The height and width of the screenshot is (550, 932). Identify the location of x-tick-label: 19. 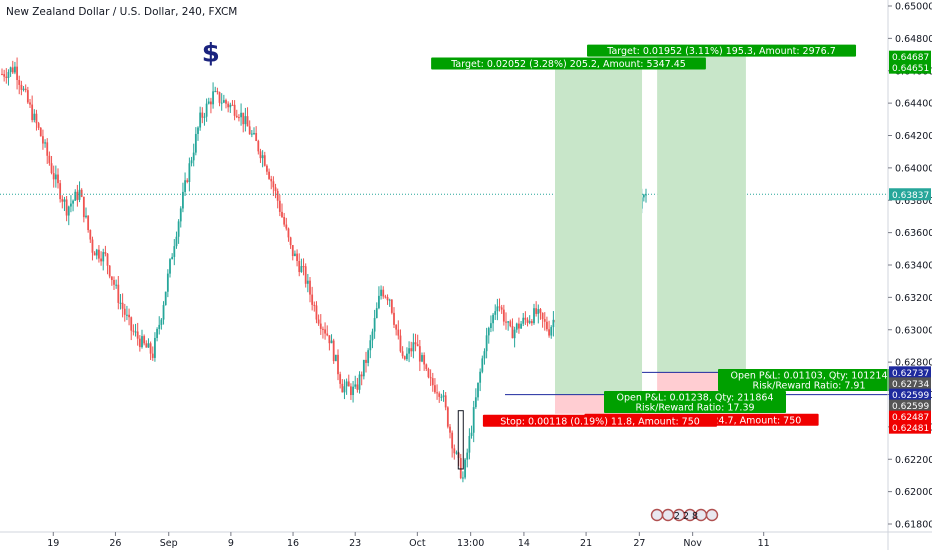
(53, 543).